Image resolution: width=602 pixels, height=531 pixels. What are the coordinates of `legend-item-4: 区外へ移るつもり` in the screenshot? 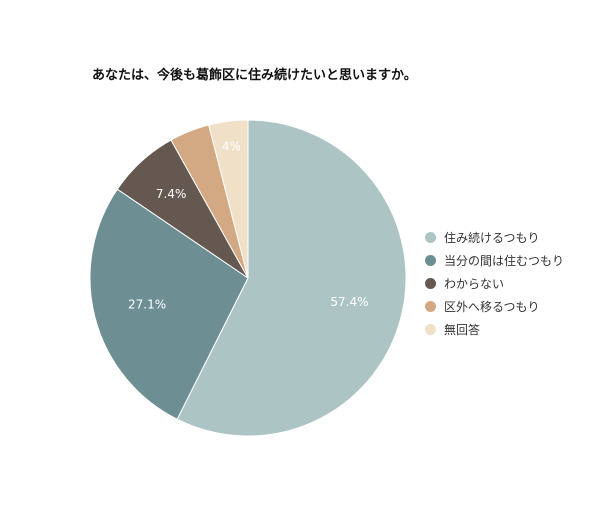 It's located at (494, 306).